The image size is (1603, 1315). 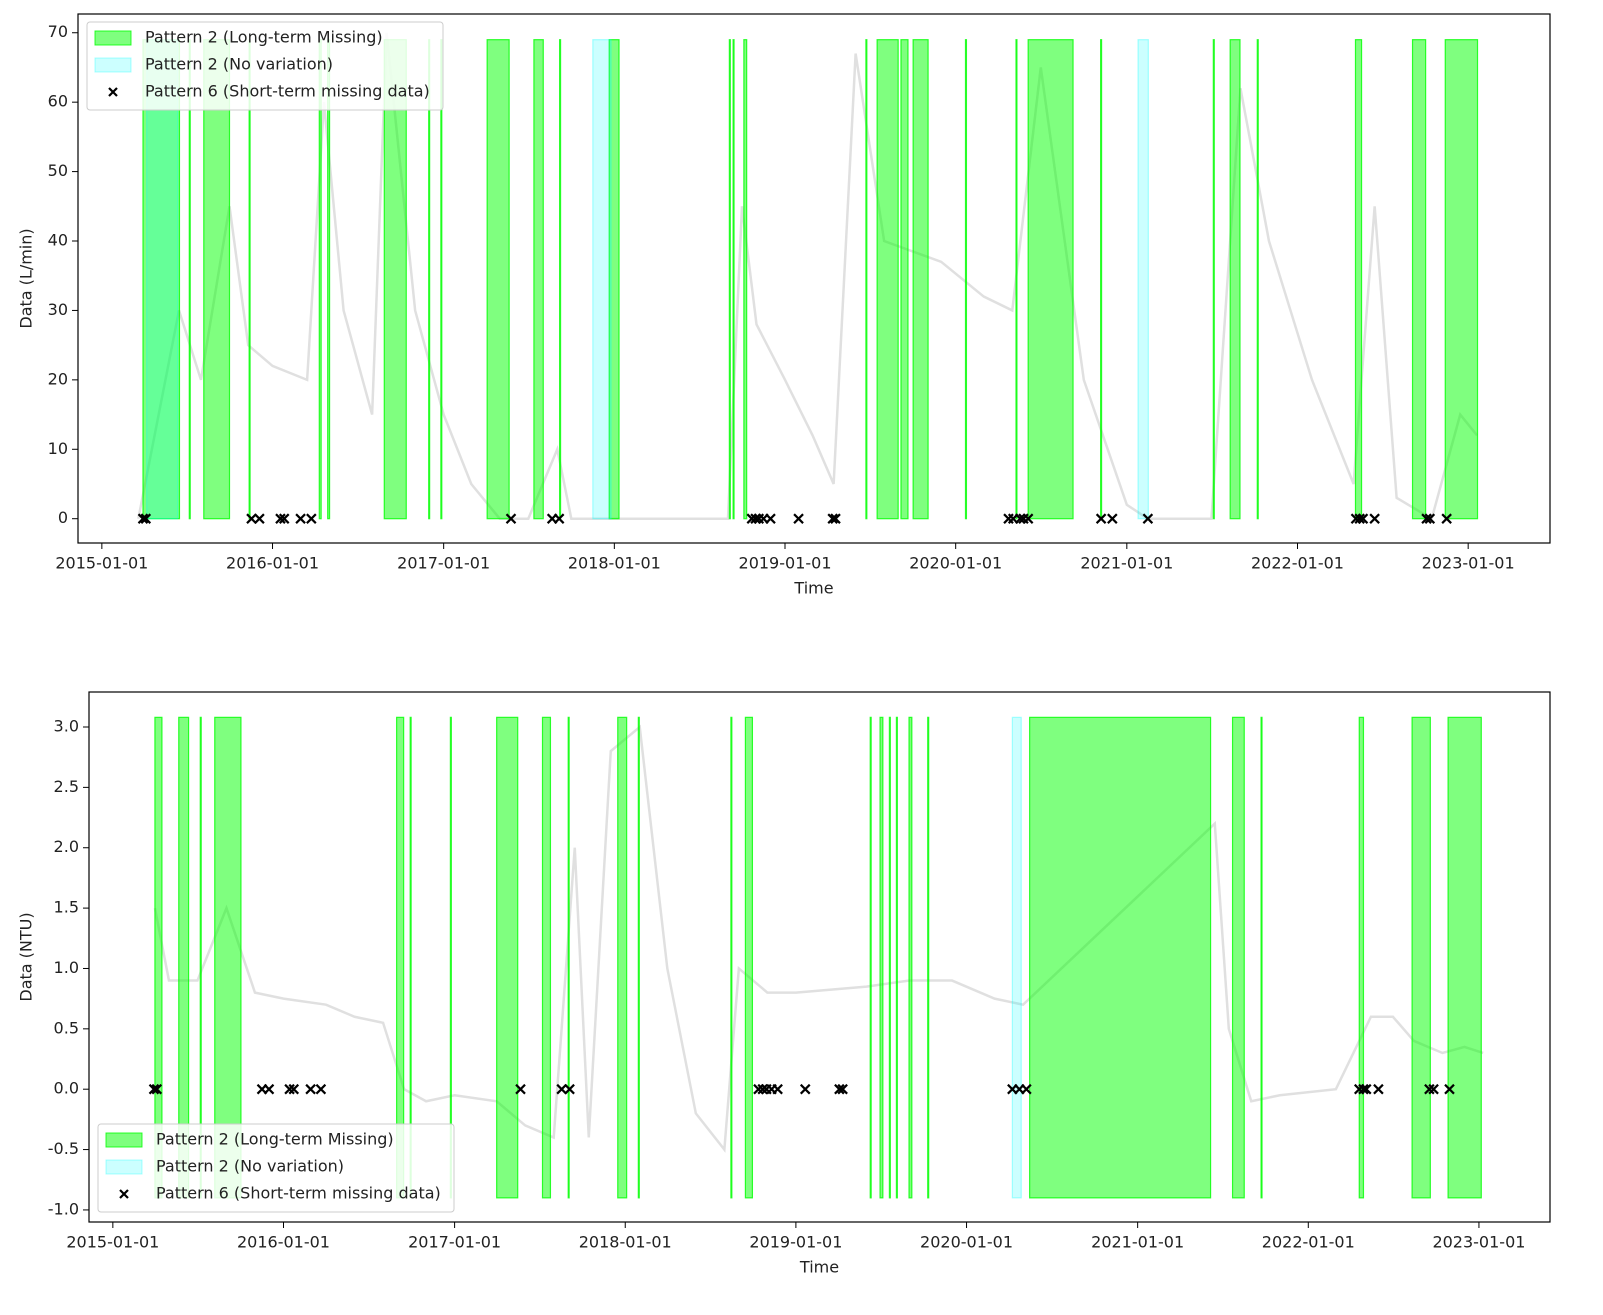 What do you see at coordinates (66, 1088) in the screenshot?
I see `y-tick-label: 0.0` at bounding box center [66, 1088].